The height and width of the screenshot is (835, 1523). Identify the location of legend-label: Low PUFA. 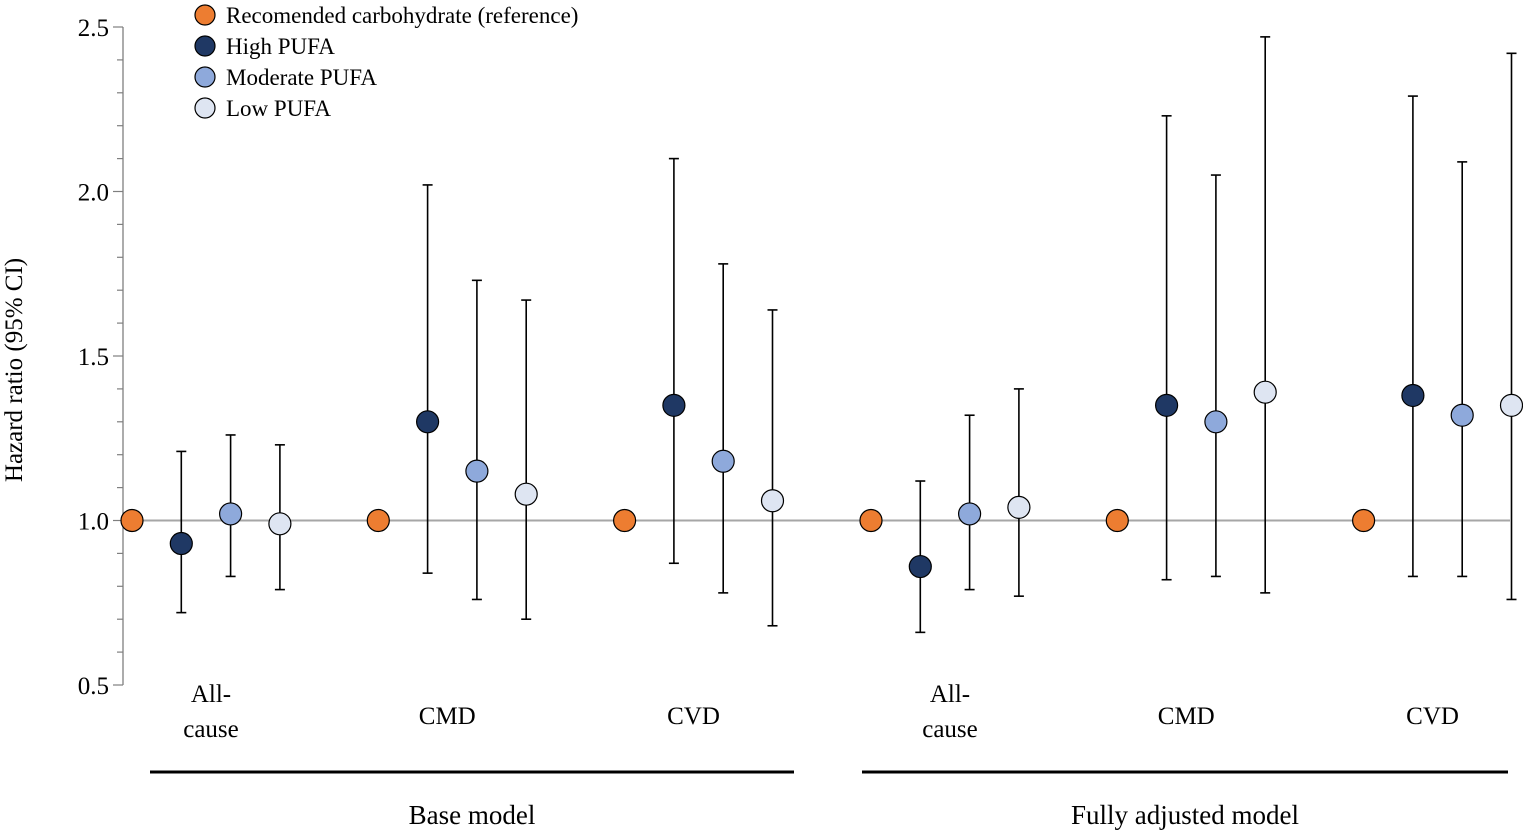
(278, 108).